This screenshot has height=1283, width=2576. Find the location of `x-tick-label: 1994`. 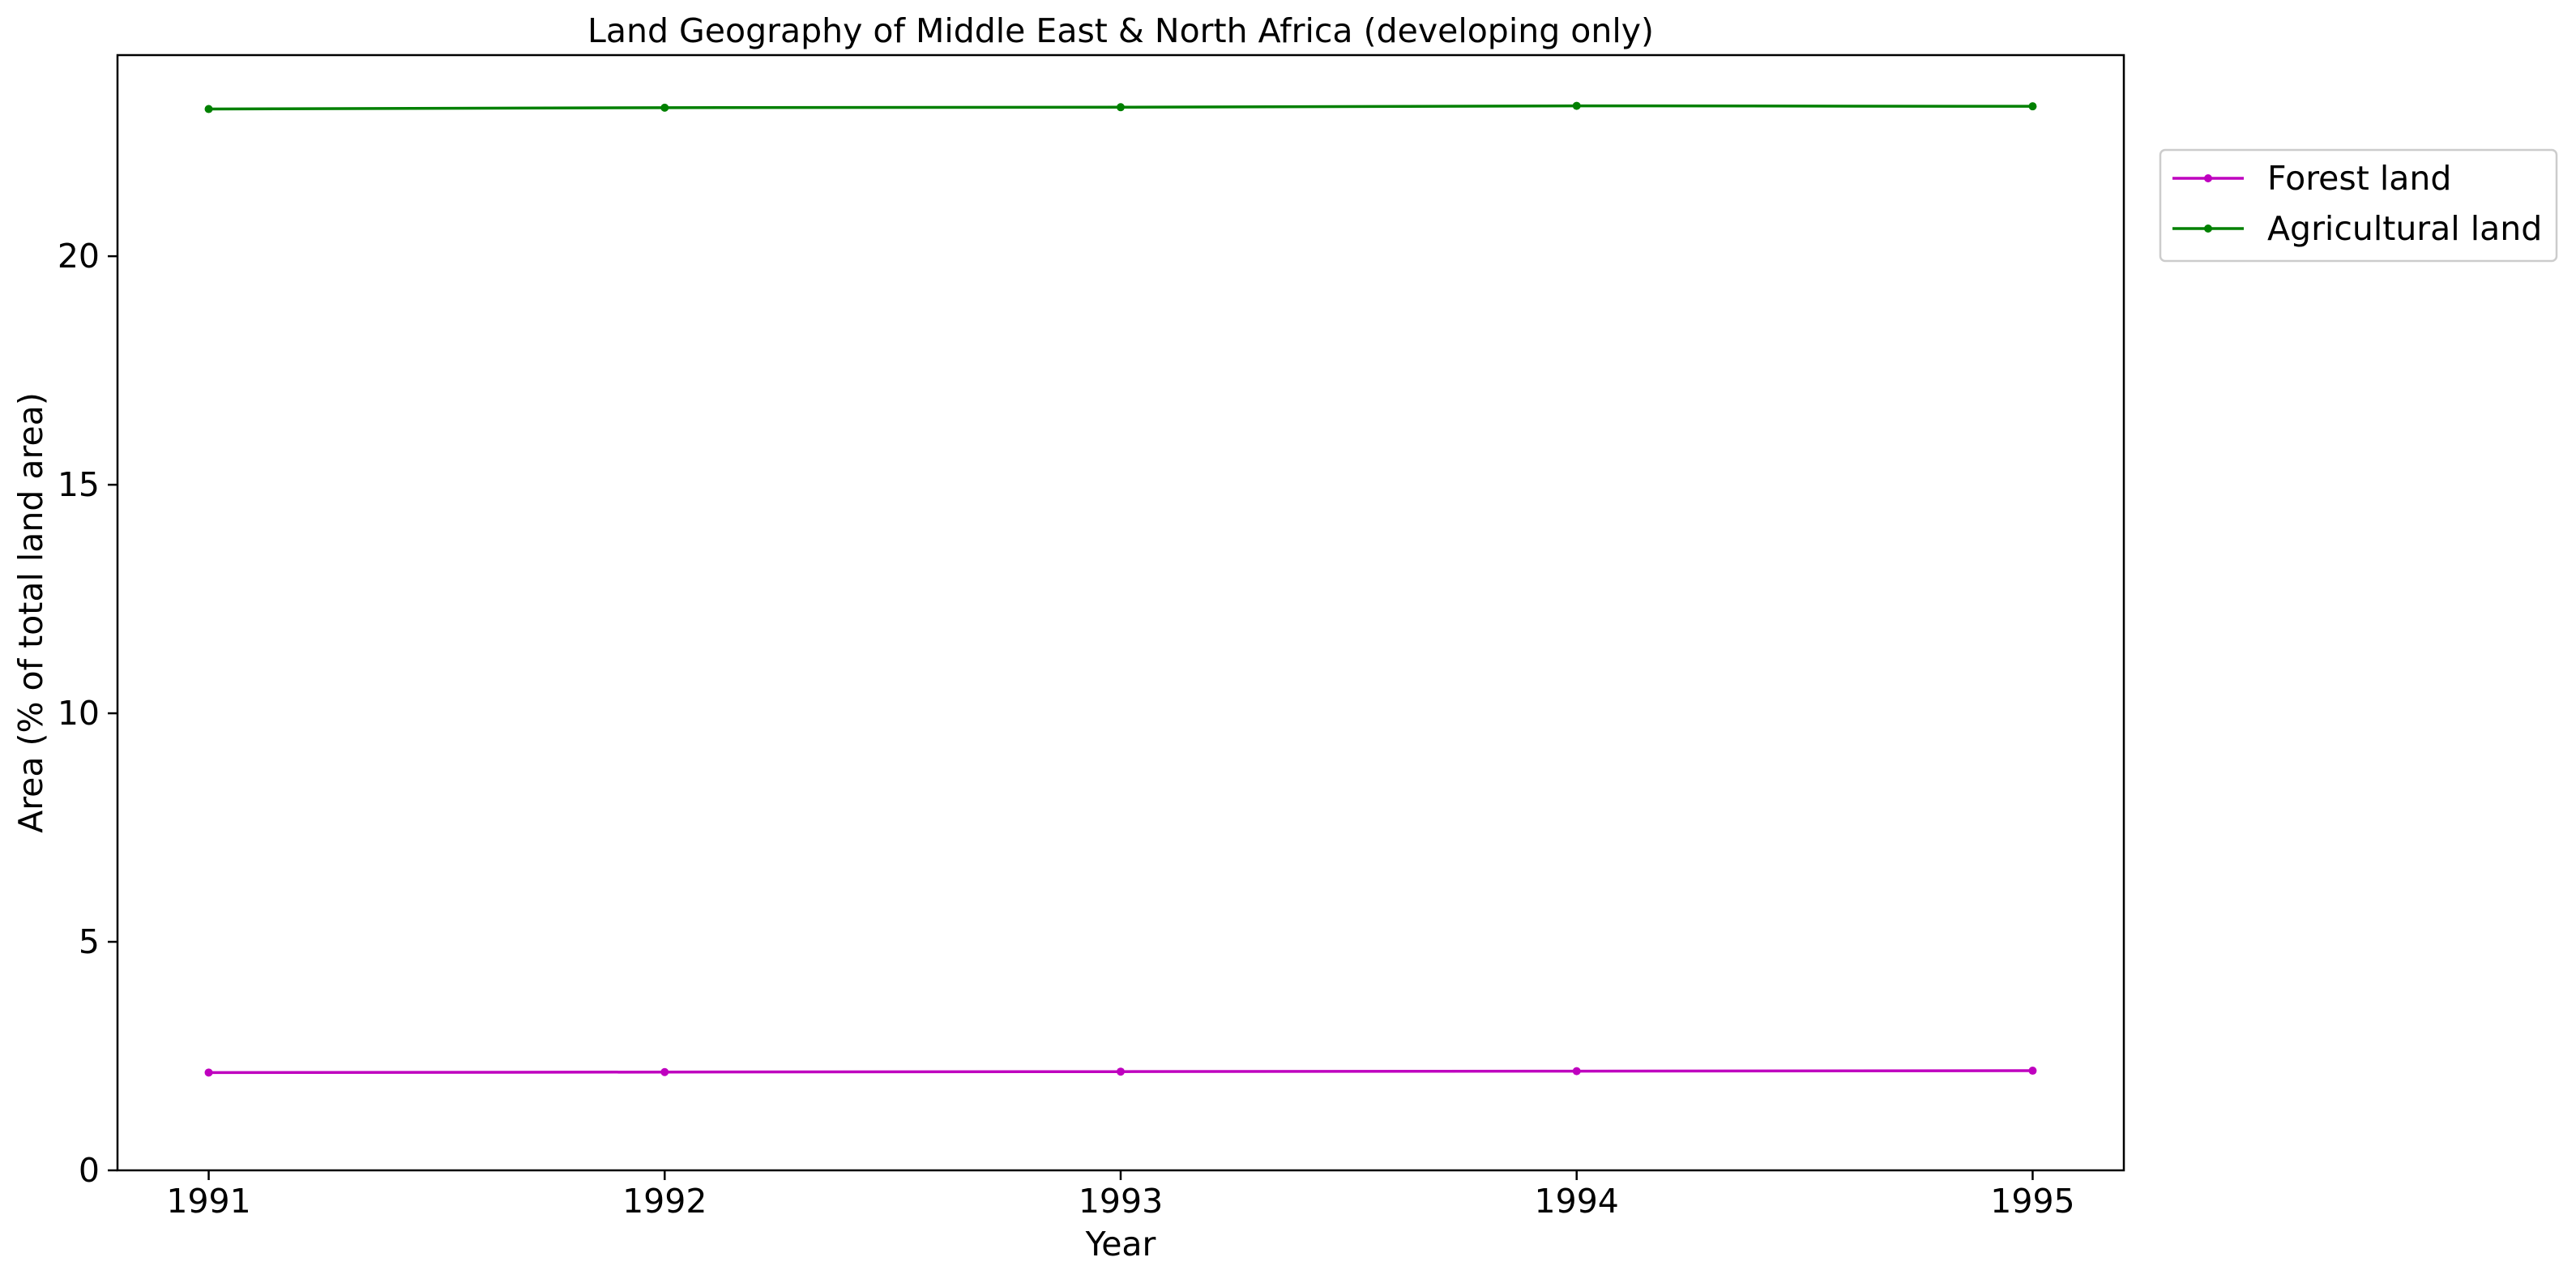

x-tick-label: 1994 is located at coordinates (1577, 1201).